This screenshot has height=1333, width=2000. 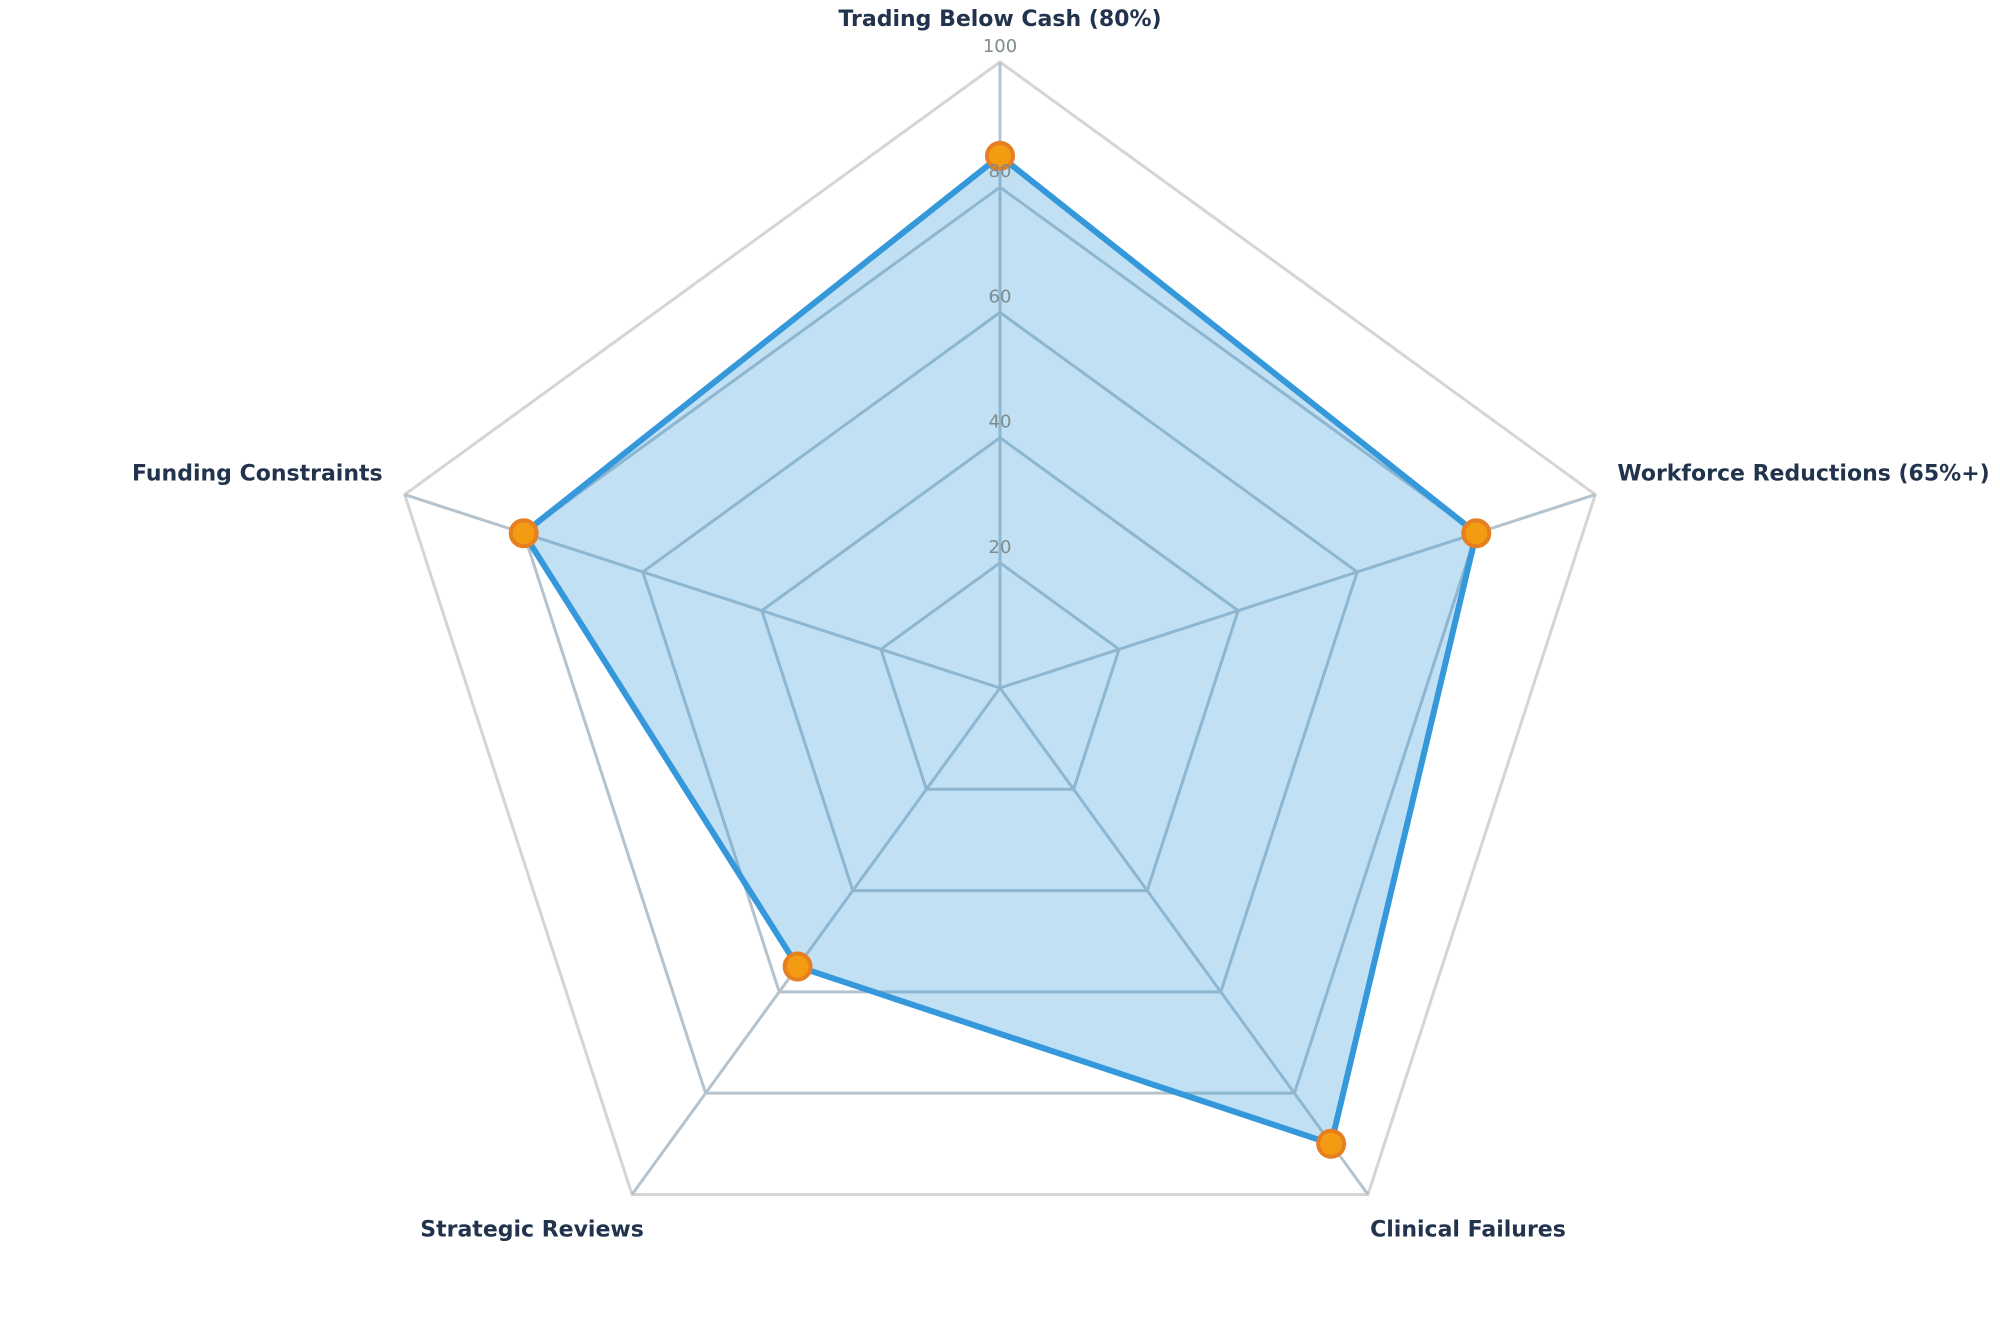 I want to click on radial-tick-label: 100, so click(x=1000, y=46).